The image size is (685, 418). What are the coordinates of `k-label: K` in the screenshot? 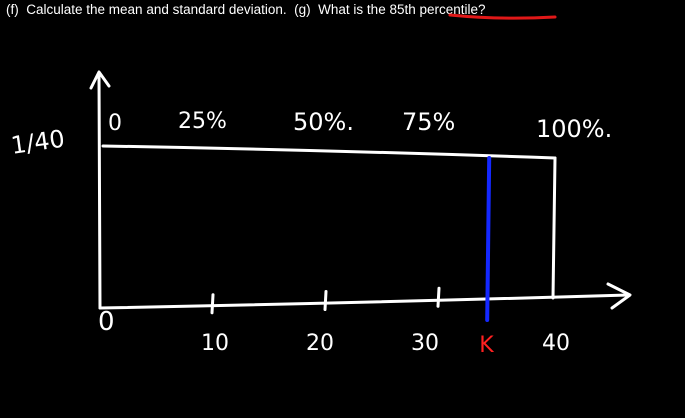 It's located at (486, 345).